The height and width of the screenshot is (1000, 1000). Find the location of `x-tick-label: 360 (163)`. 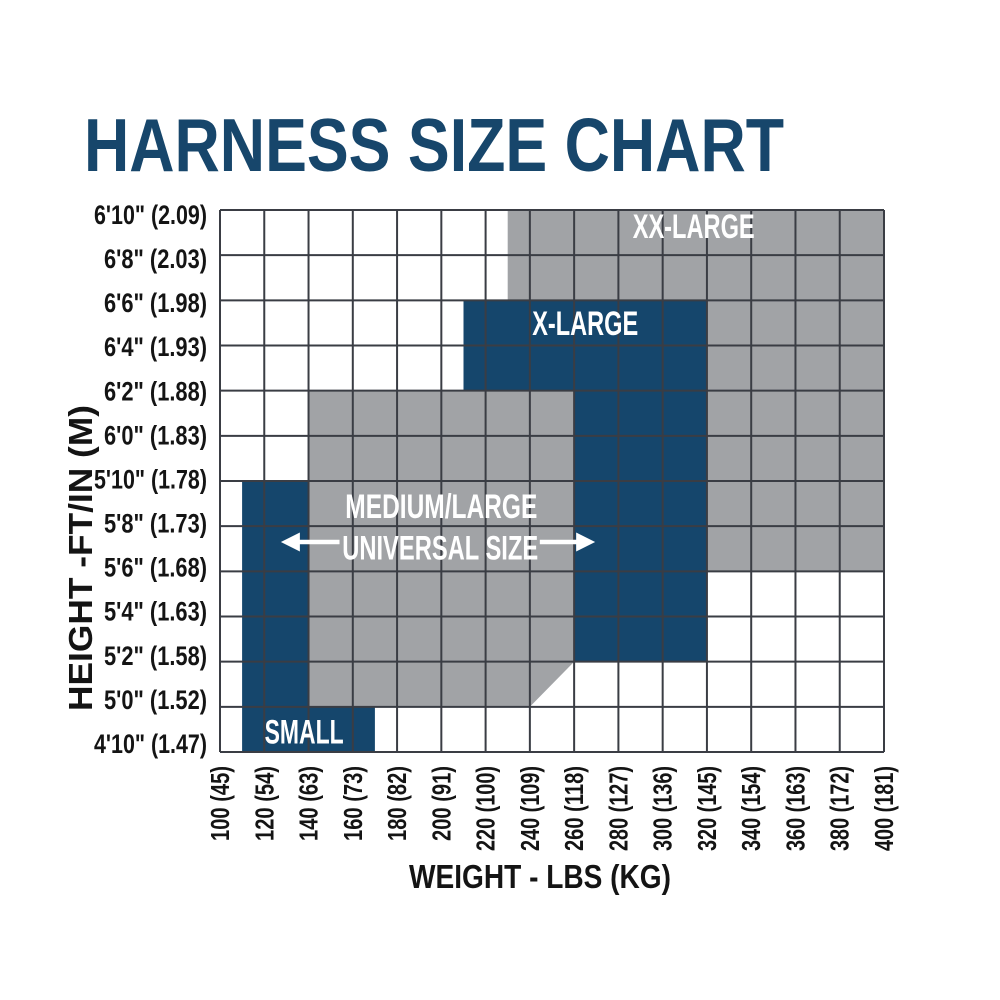

x-tick-label: 360 (163) is located at coordinates (796, 808).